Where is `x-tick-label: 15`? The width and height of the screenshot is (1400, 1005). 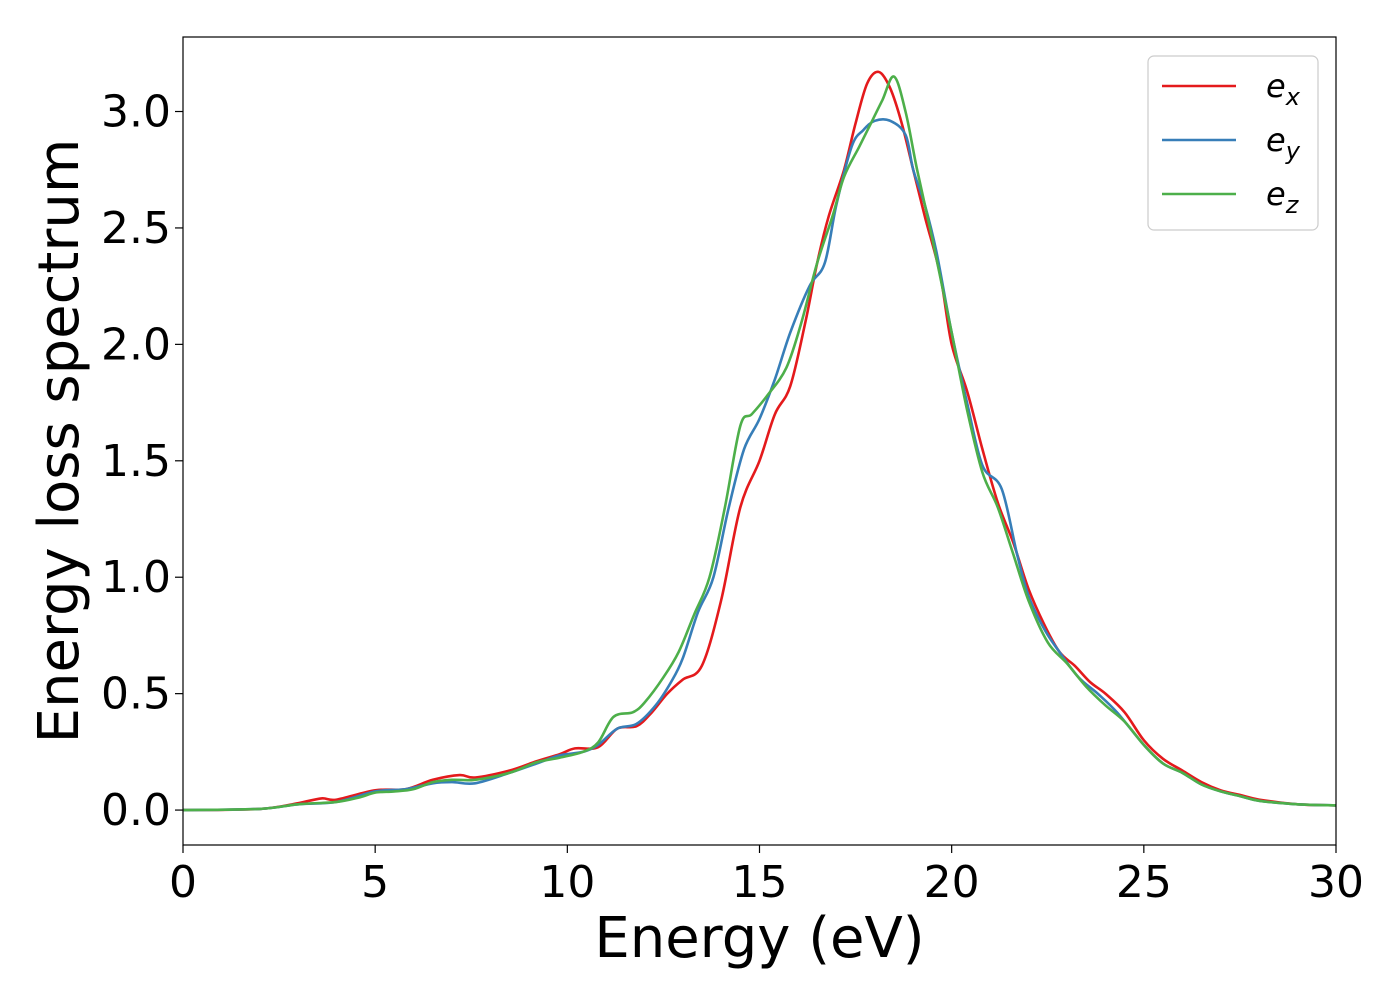
x-tick-label: 15 is located at coordinates (760, 882).